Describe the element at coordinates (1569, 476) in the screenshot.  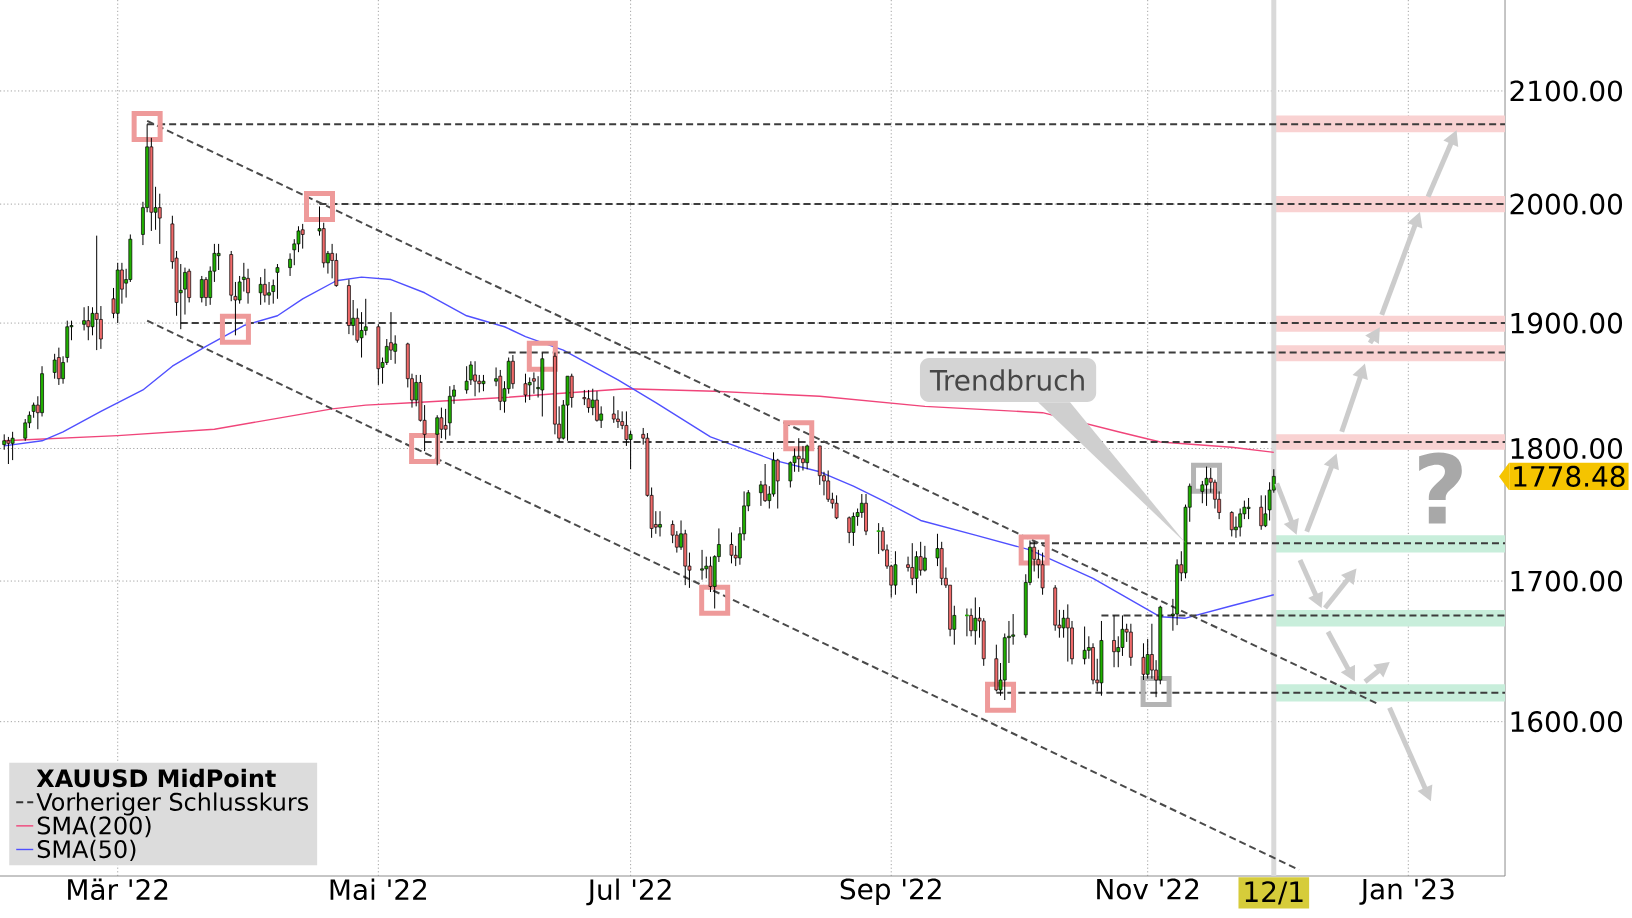
I see `text: 1778.48` at that location.